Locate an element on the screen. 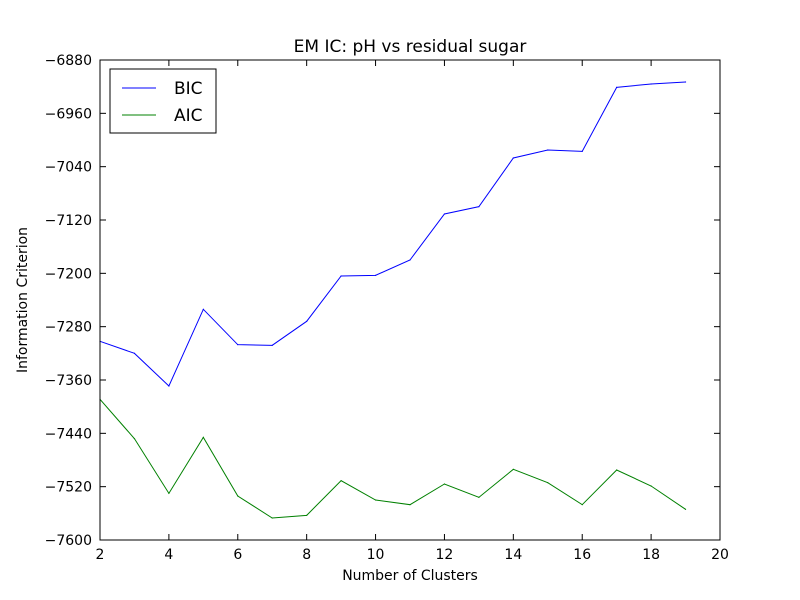 This screenshot has width=800, height=600. y-tick-label: −7040 is located at coordinates (68, 168).